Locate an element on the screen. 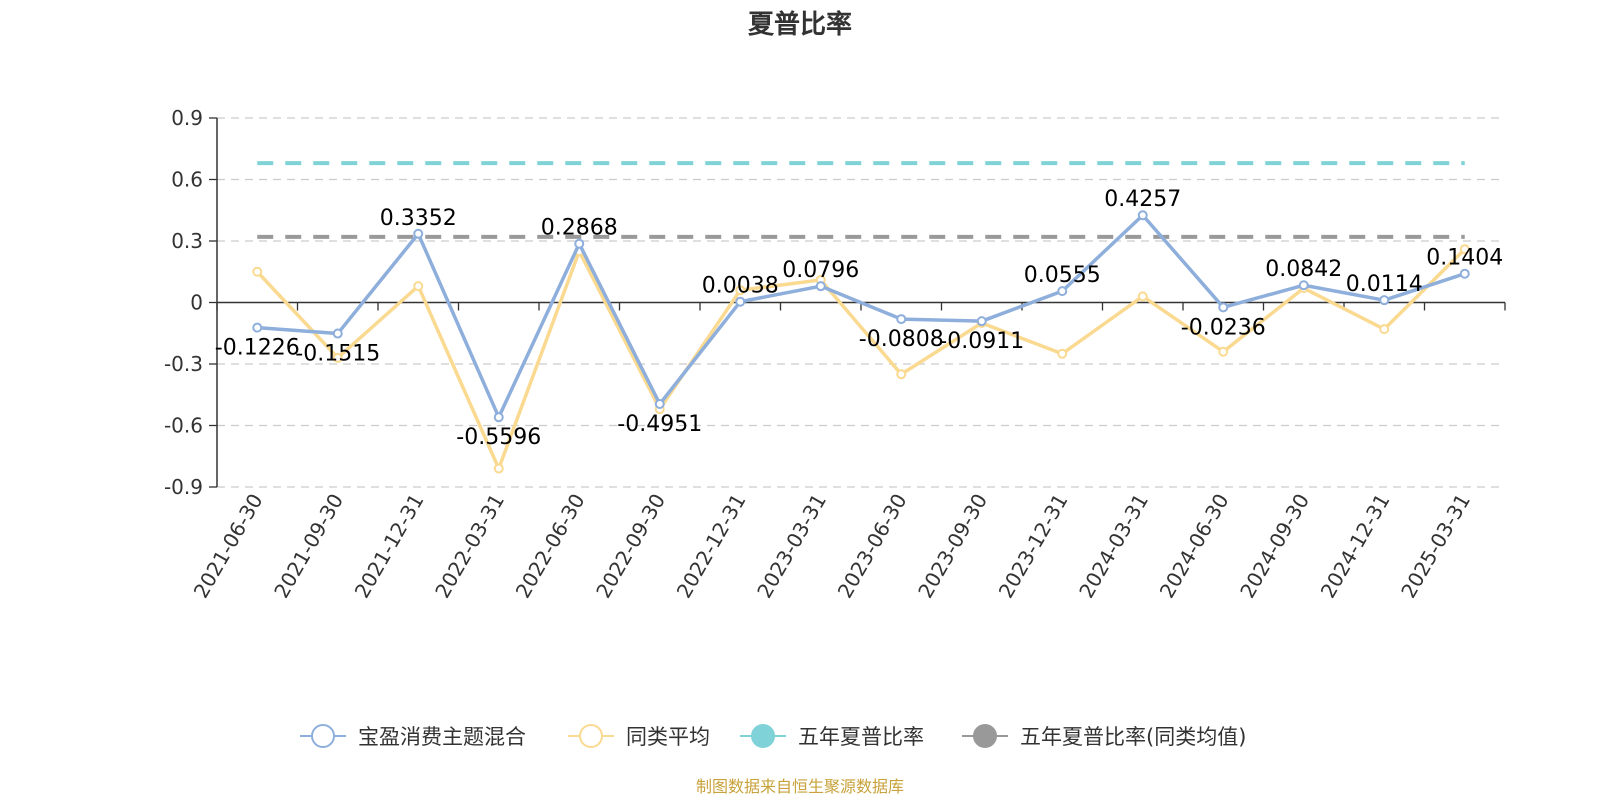  x-tick-label: 2023-03-31 is located at coordinates (791, 546).